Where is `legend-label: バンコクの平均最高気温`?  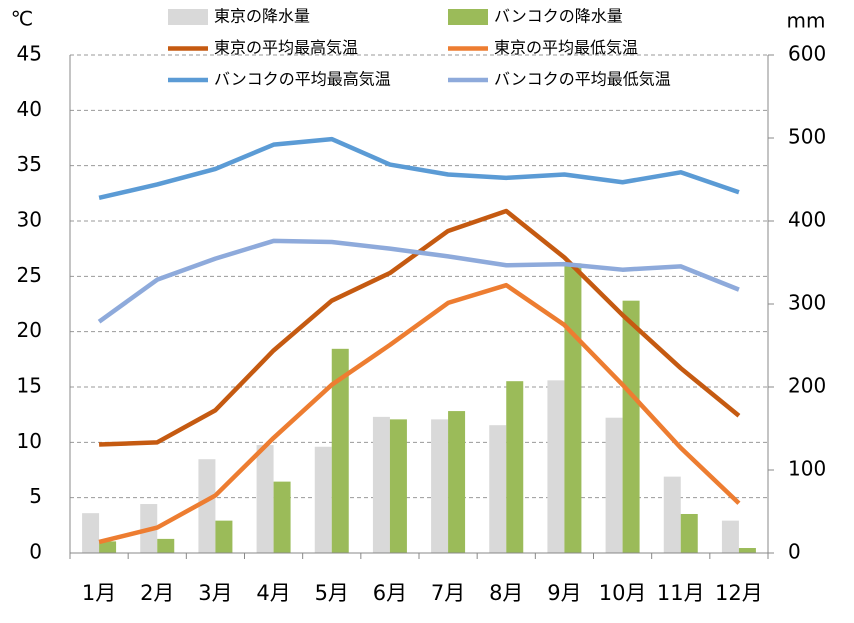 legend-label: バンコクの平均最高気温 is located at coordinates (302, 79).